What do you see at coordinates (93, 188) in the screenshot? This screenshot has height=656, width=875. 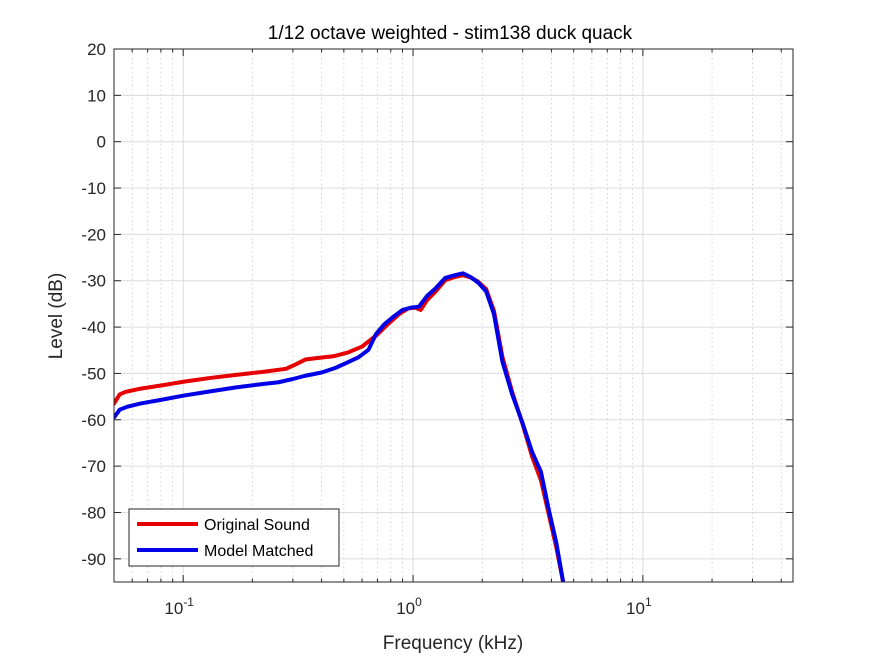 I see `y-tick-label: -10` at bounding box center [93, 188].